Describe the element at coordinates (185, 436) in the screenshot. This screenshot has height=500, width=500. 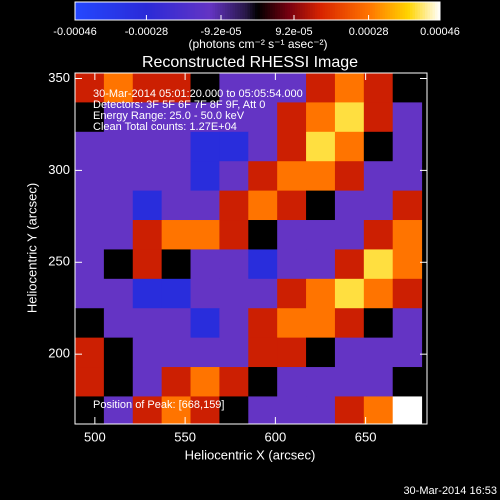
I see `x-tick-label: 550` at that location.